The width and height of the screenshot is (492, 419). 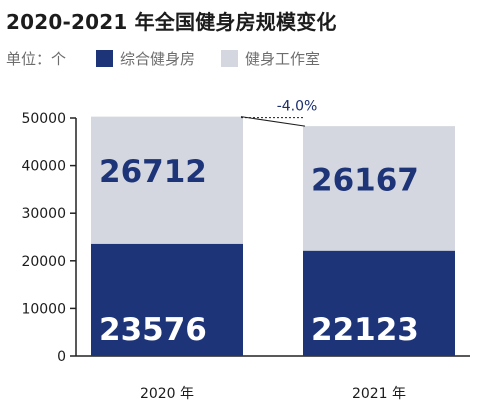 What do you see at coordinates (365, 180) in the screenshot?
I see `bar-value-label: 26167` at bounding box center [365, 180].